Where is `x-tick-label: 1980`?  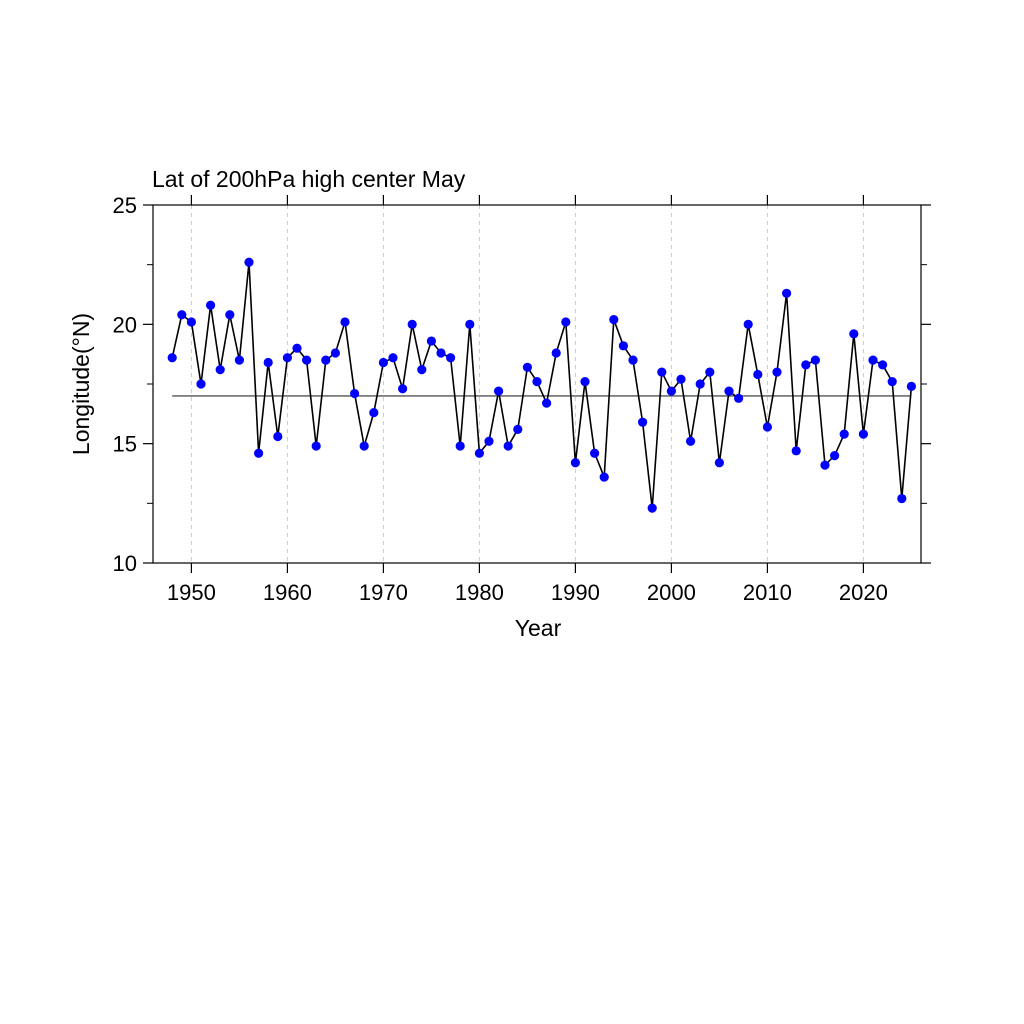
x-tick-label: 1980 is located at coordinates (479, 592).